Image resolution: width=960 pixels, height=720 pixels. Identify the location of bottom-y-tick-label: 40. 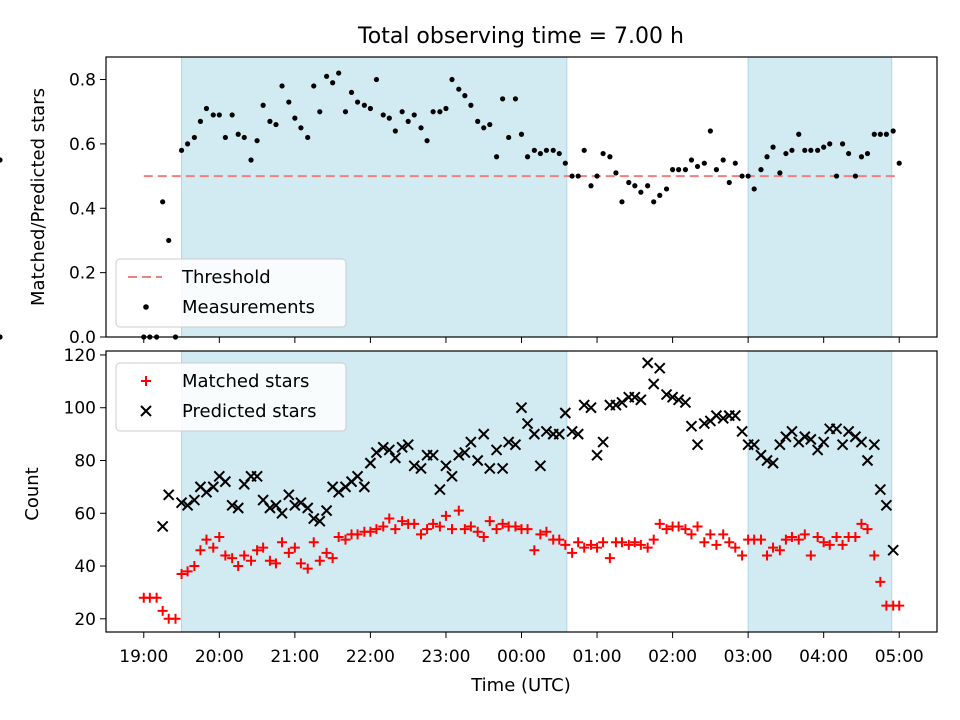
(85, 567).